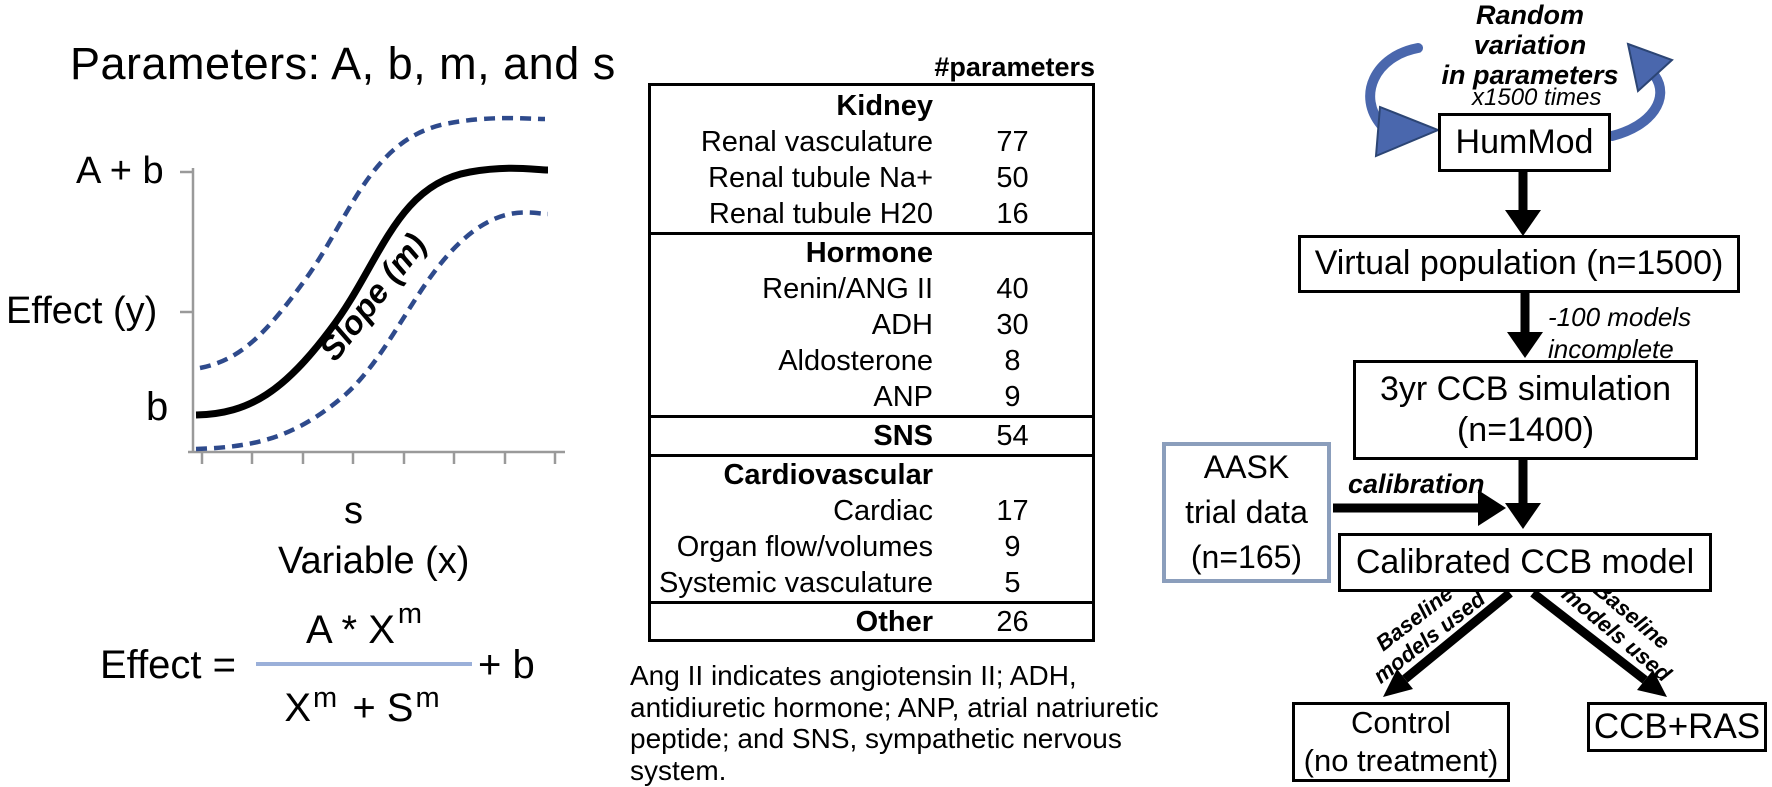 This screenshot has height=787, width=1772. Describe the element at coordinates (1652, 683) in the screenshot. I see `arrowhead-diag-right-icon` at that location.